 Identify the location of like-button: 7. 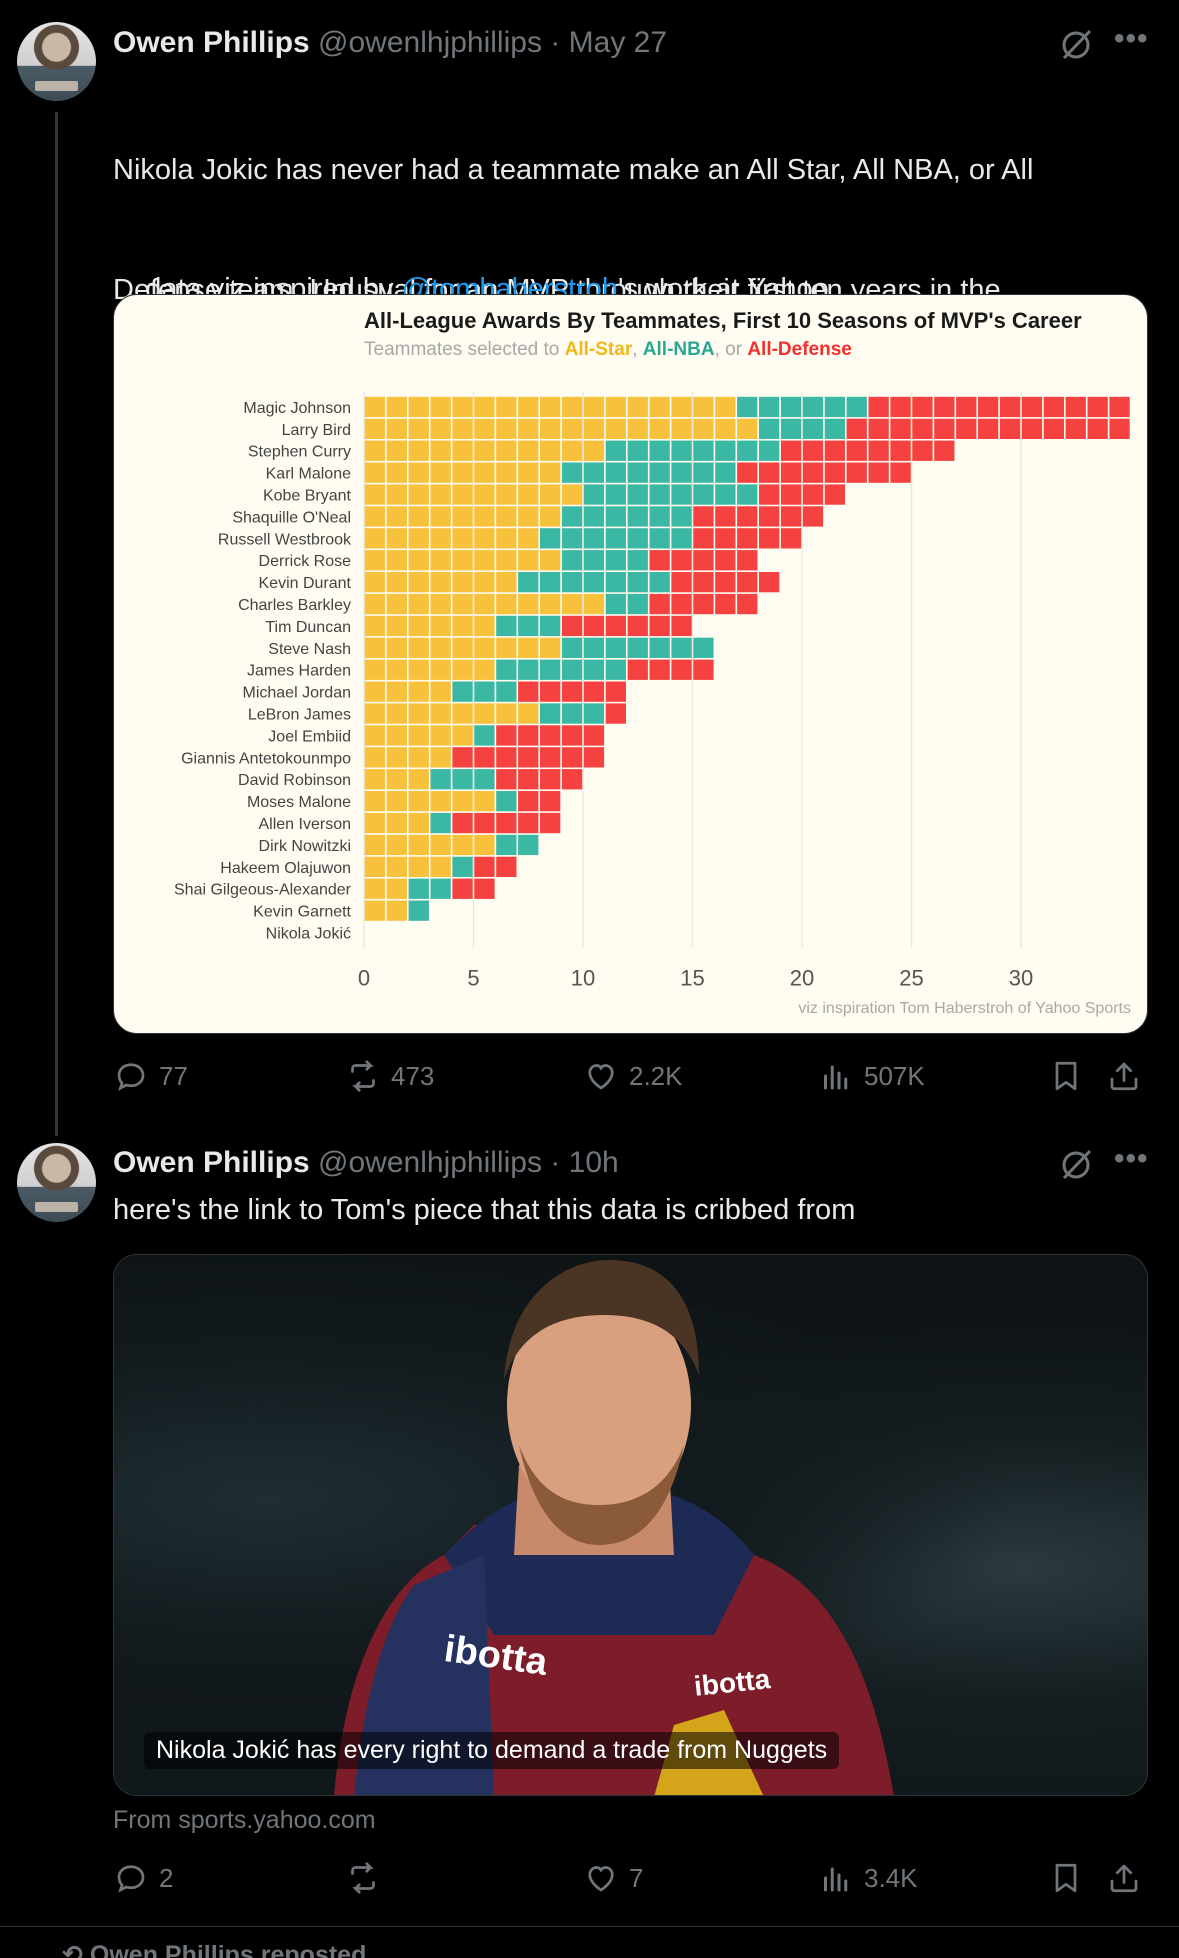
(613, 1878).